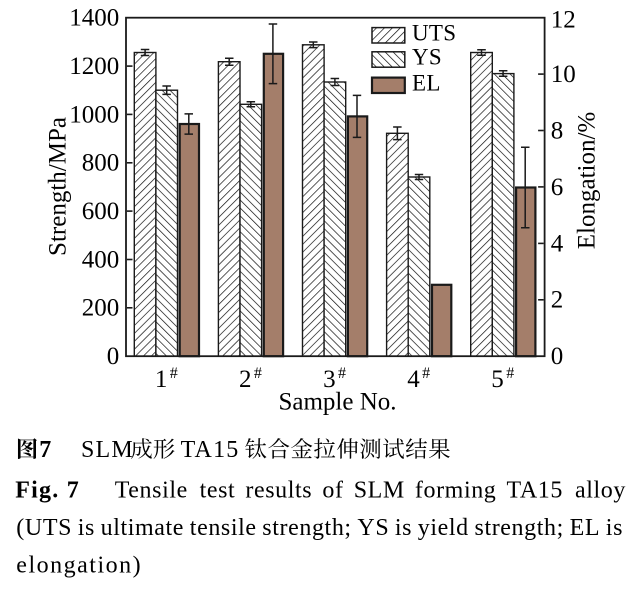 The height and width of the screenshot is (593, 643). I want to click on svg-text: 600, so click(101, 211).